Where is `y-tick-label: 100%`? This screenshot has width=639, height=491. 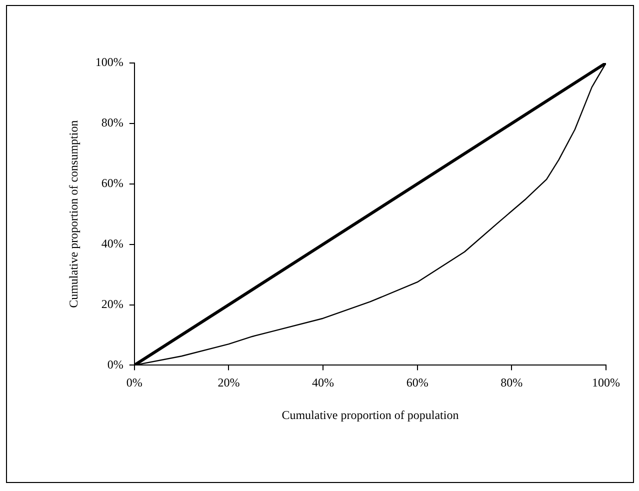
y-tick-label: 100% is located at coordinates (109, 62).